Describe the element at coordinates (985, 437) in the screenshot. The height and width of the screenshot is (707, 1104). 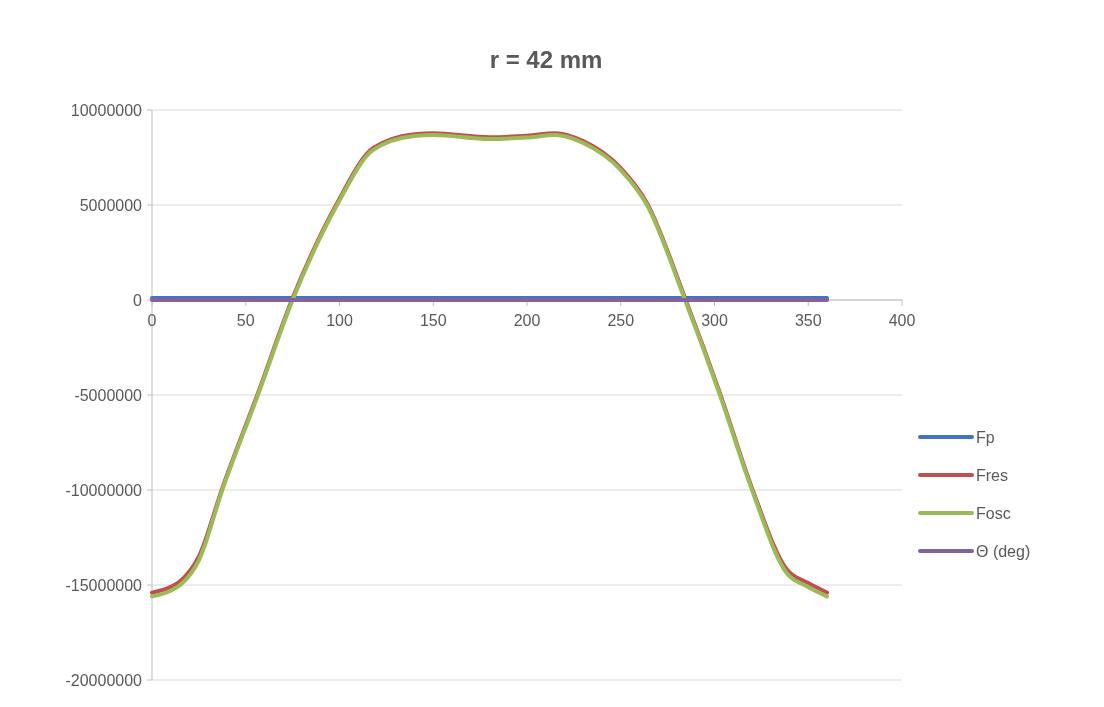
I see `legend-label: Fp` at that location.